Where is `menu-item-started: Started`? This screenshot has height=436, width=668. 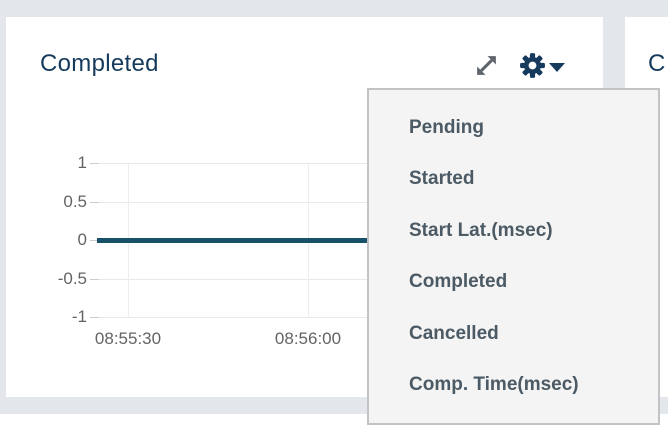
menu-item-started: Started is located at coordinates (442, 179).